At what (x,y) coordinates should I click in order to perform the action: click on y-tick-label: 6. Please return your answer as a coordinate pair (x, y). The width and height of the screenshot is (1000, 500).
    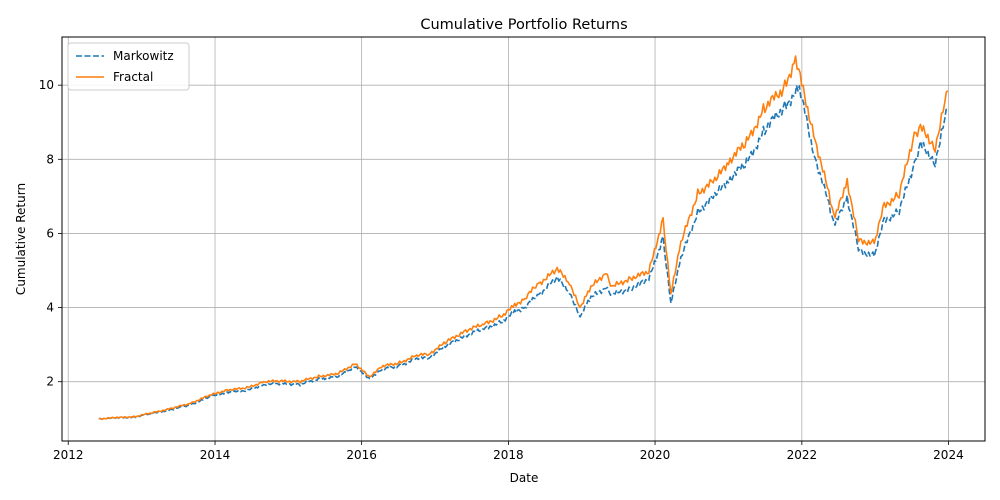
    Looking at the image, I should click on (50, 233).